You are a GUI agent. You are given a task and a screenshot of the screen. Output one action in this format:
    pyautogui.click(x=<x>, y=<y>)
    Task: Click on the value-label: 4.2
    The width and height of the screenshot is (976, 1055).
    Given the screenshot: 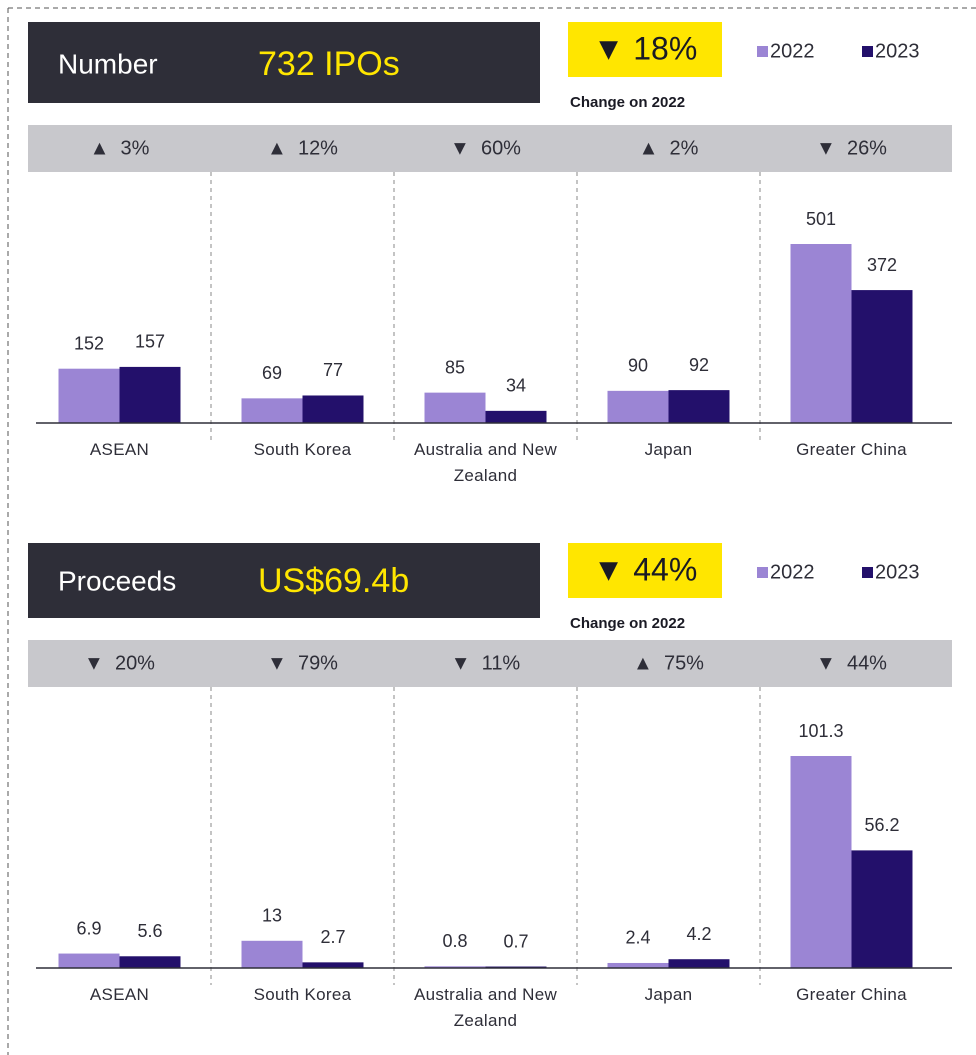 What is the action you would take?
    pyautogui.click(x=698, y=934)
    